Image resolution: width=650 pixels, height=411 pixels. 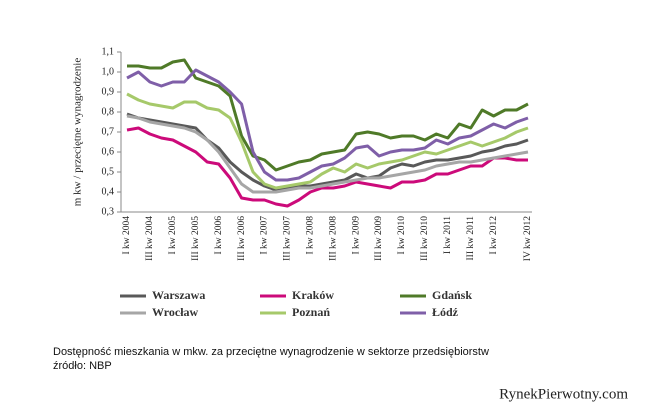 What do you see at coordinates (379, 238) in the screenshot?
I see `x-tick-label: III kw 2009` at bounding box center [379, 238].